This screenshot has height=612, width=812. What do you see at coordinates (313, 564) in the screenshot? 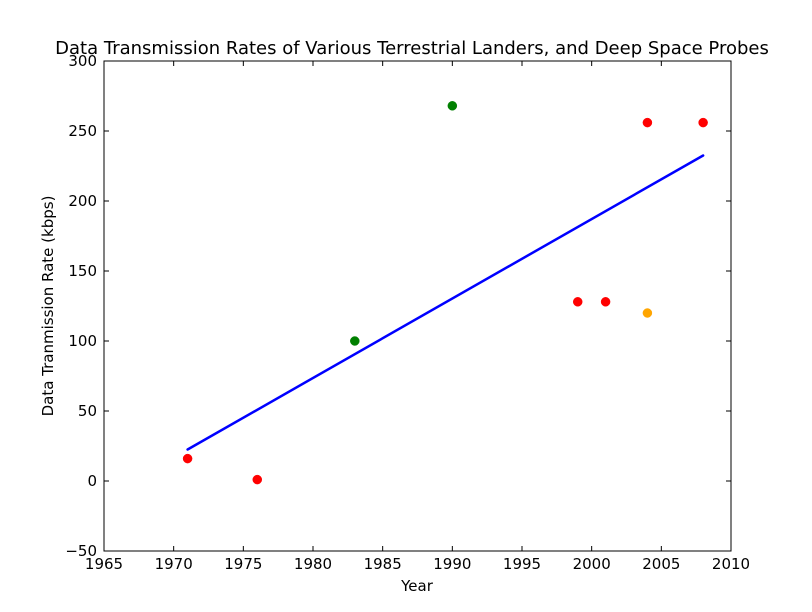
I see `x-tick-label: 1980` at bounding box center [313, 564].